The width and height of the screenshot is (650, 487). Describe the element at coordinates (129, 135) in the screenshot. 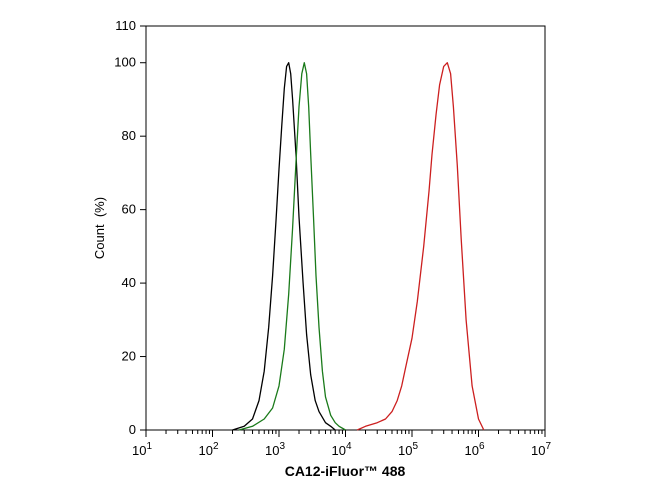

I see `y-tick-label: 80` at that location.